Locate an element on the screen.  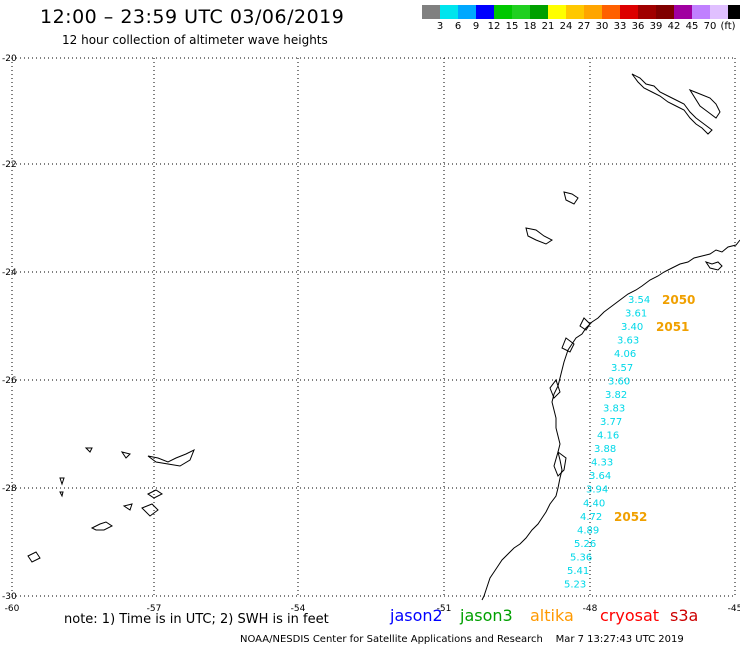
colorbar-labels: 3 6 9 12 15 18 21 24 27 30 33 36 39 42 45 70 (ft) is located at coordinates (581, 28).